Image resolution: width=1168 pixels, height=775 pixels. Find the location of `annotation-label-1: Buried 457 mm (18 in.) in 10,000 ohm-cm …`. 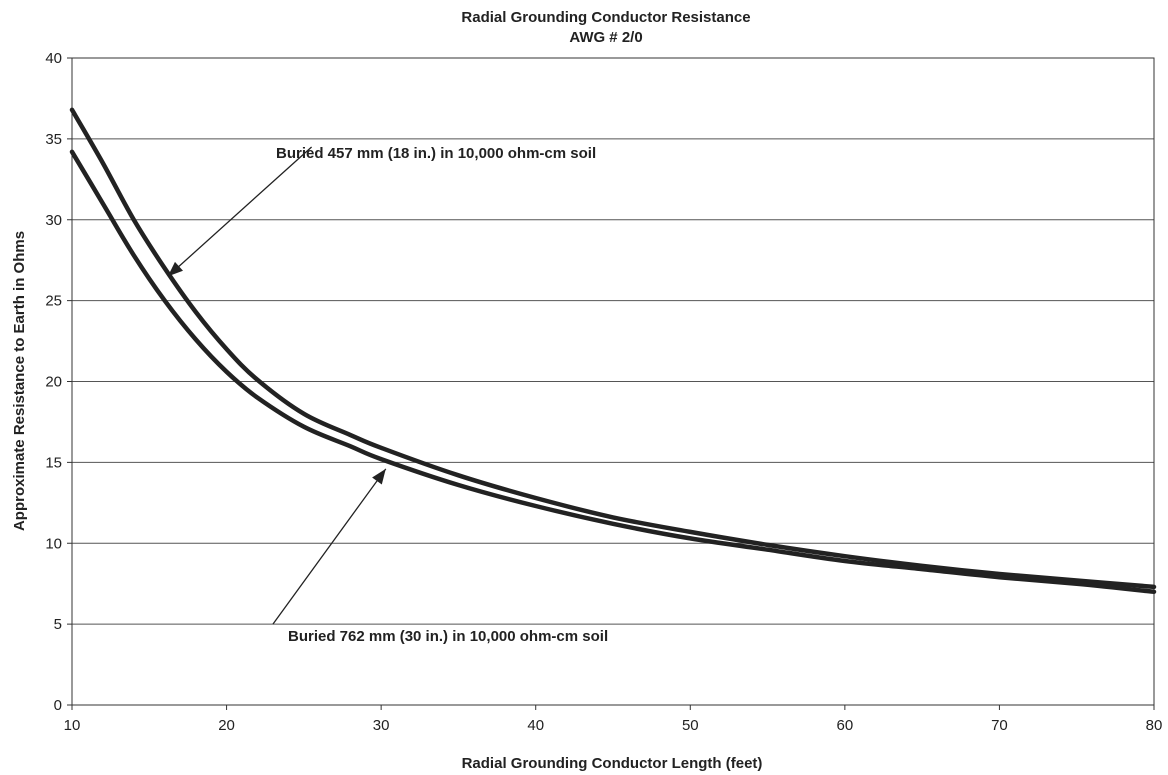

annotation-label-1: Buried 457 mm (18 in.) in 10,000 ohm-cm … is located at coordinates (436, 153).